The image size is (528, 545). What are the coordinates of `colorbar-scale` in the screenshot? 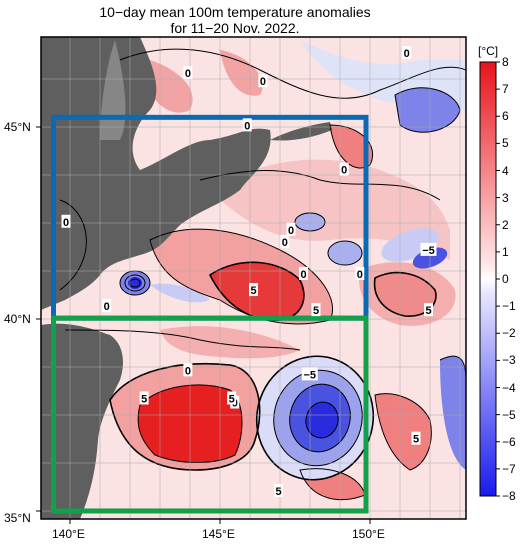 It's located at (488, 279).